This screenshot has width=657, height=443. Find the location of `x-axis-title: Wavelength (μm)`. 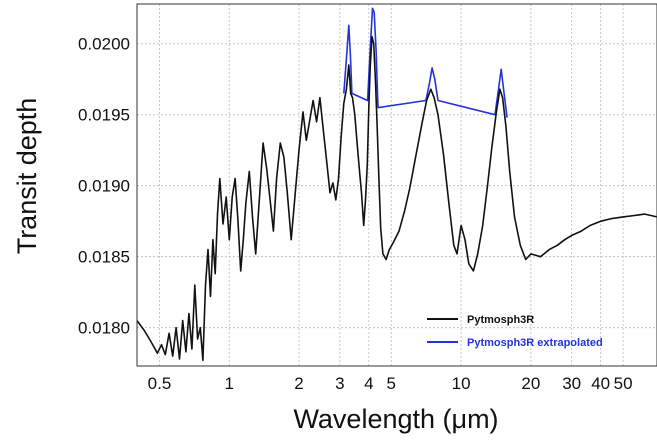

x-axis-title: Wavelength (μm) is located at coordinates (395, 419).